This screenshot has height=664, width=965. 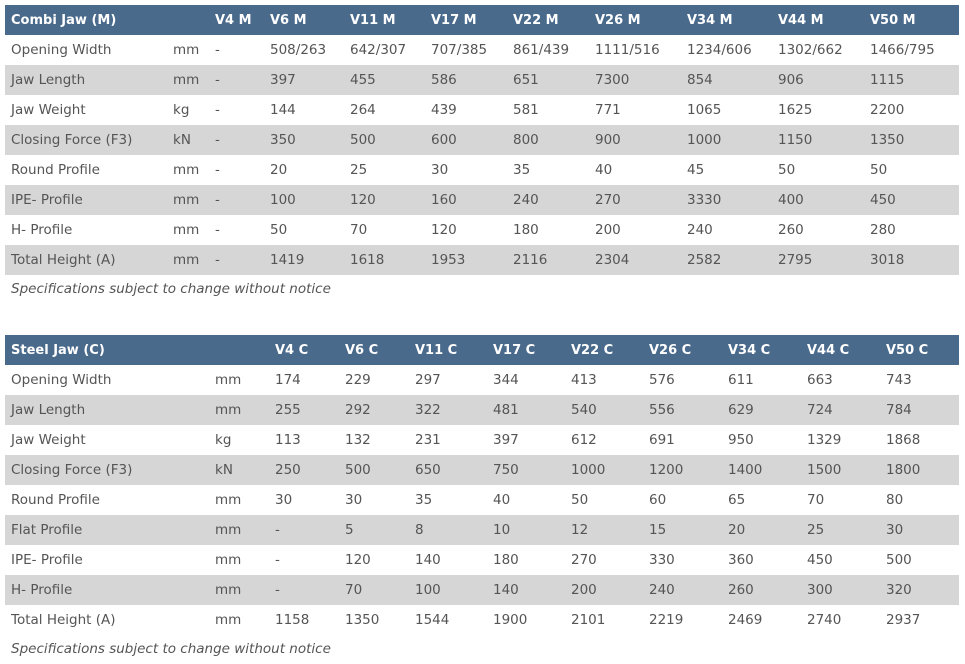 What do you see at coordinates (526, 110) in the screenshot?
I see `value-cell: 581` at bounding box center [526, 110].